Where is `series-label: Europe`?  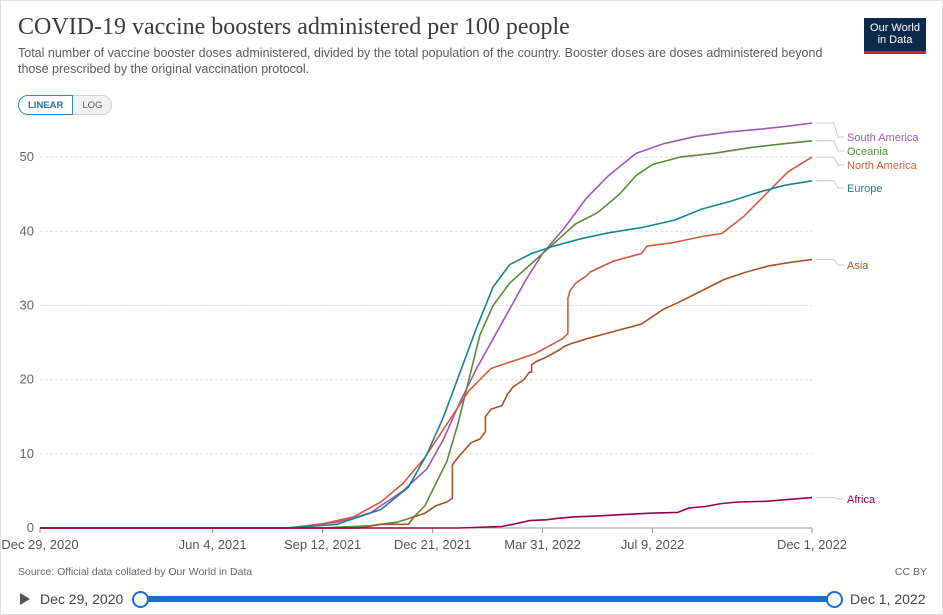 series-label: Europe is located at coordinates (864, 189).